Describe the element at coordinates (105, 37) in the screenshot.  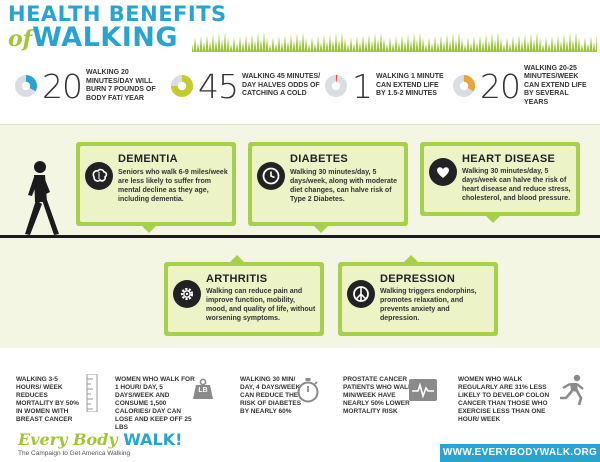
I see `title-walking: WALKING` at that location.